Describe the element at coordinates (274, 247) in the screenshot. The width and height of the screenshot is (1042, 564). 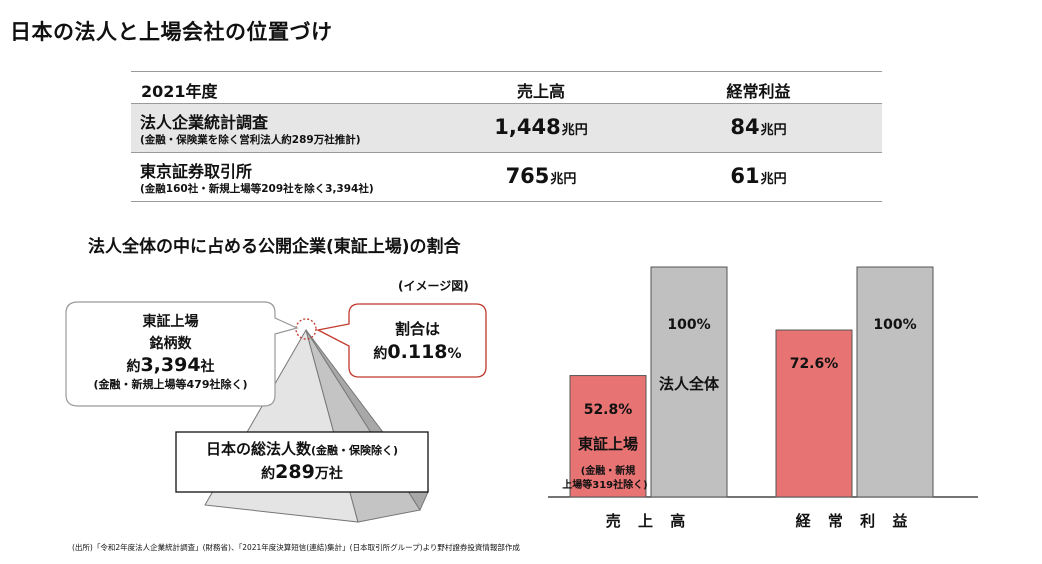
I see `section-heading: 法人全体の中に占める公開企業(東証上場)の割合` at that location.